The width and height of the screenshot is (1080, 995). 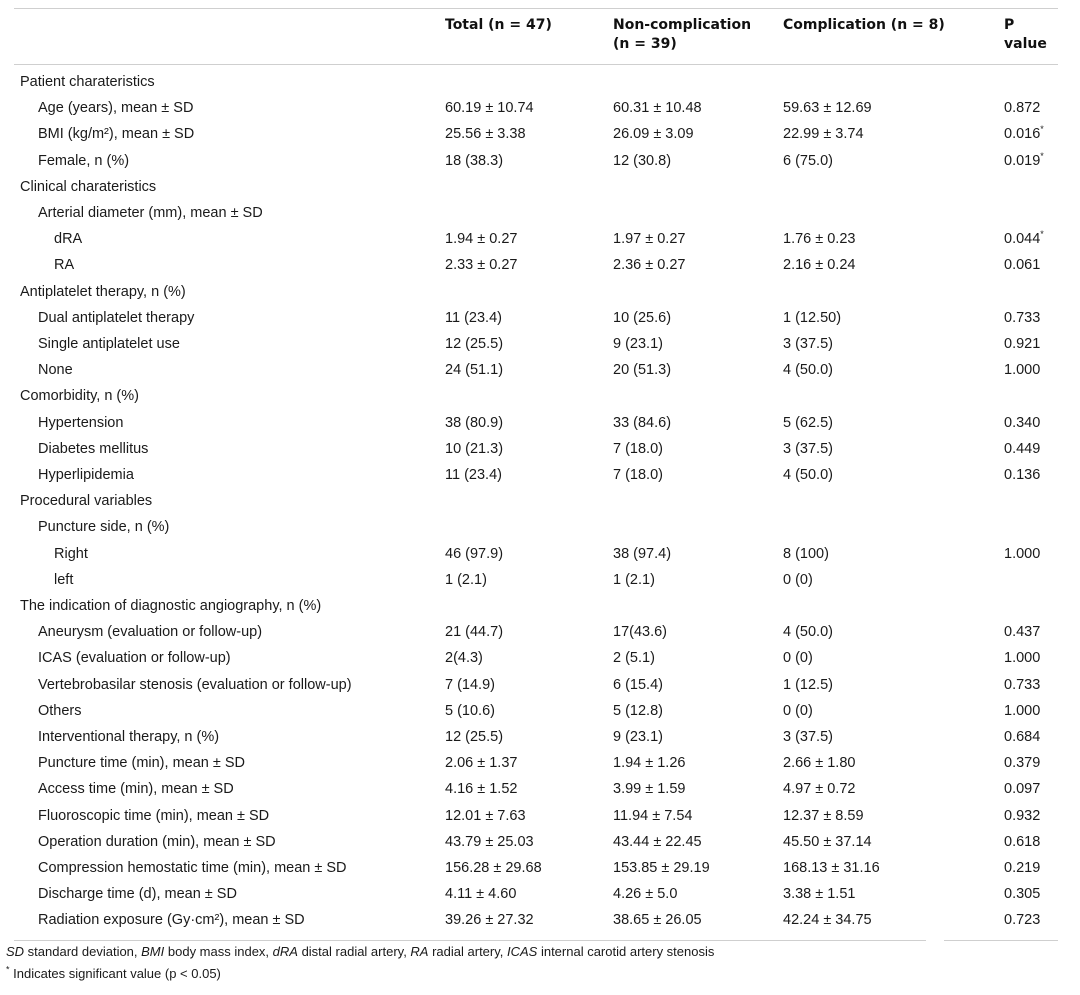 I want to click on cell-value: 156.28 ± 29.68, so click(x=493, y=868).